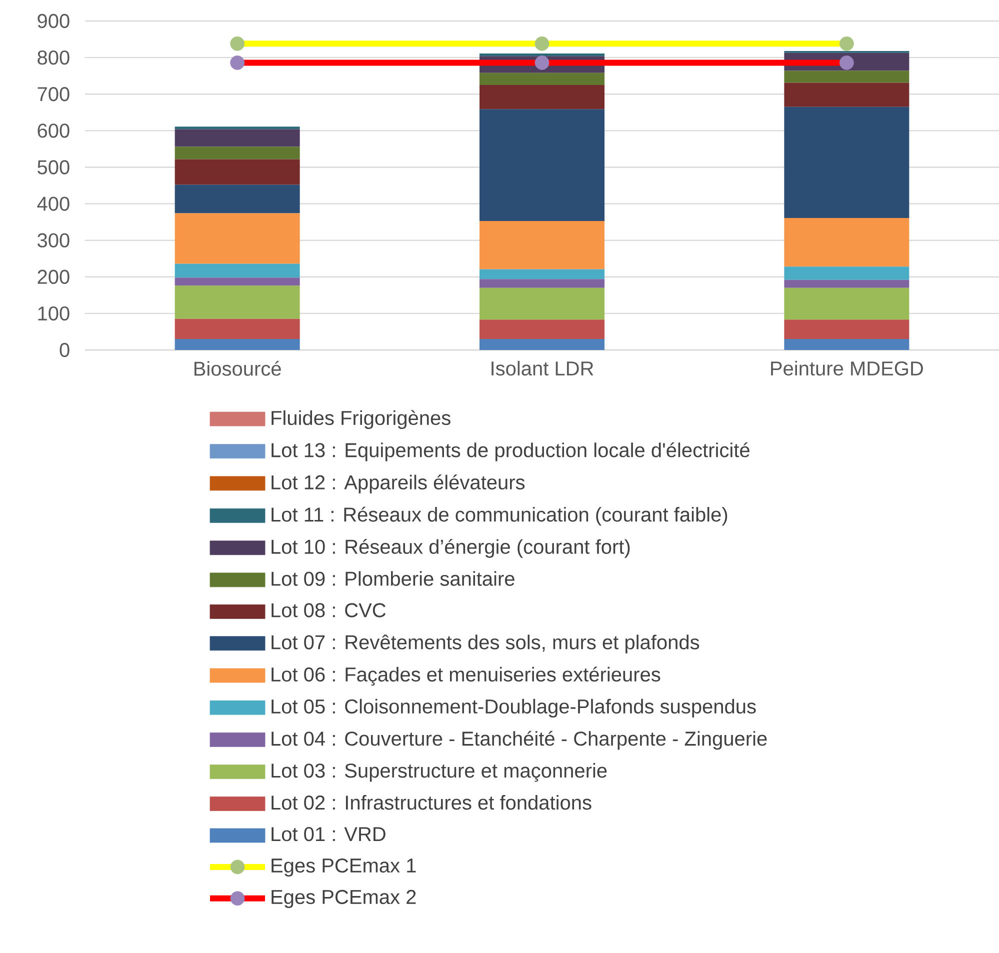 The height and width of the screenshot is (953, 999). What do you see at coordinates (543, 368) in the screenshot?
I see `x-tick-label: Isolant LDR` at bounding box center [543, 368].